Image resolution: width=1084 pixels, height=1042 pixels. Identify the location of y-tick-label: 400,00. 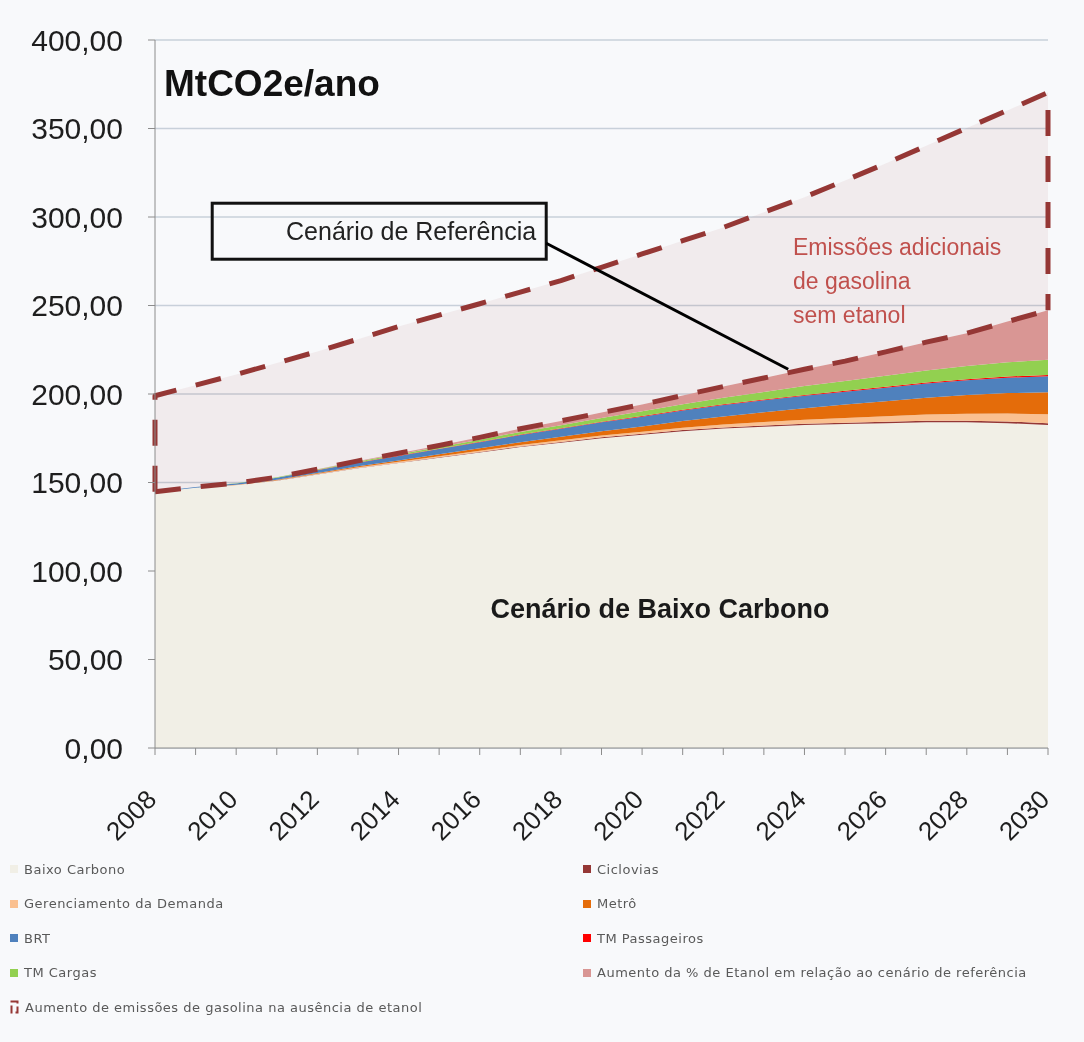
(77, 40).